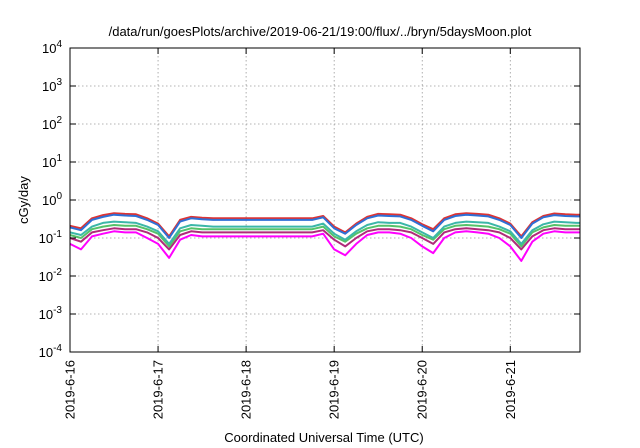 This screenshot has height=448, width=640. Describe the element at coordinates (334, 389) in the screenshot. I see `x-tick-label: 2019-6-19` at that location.